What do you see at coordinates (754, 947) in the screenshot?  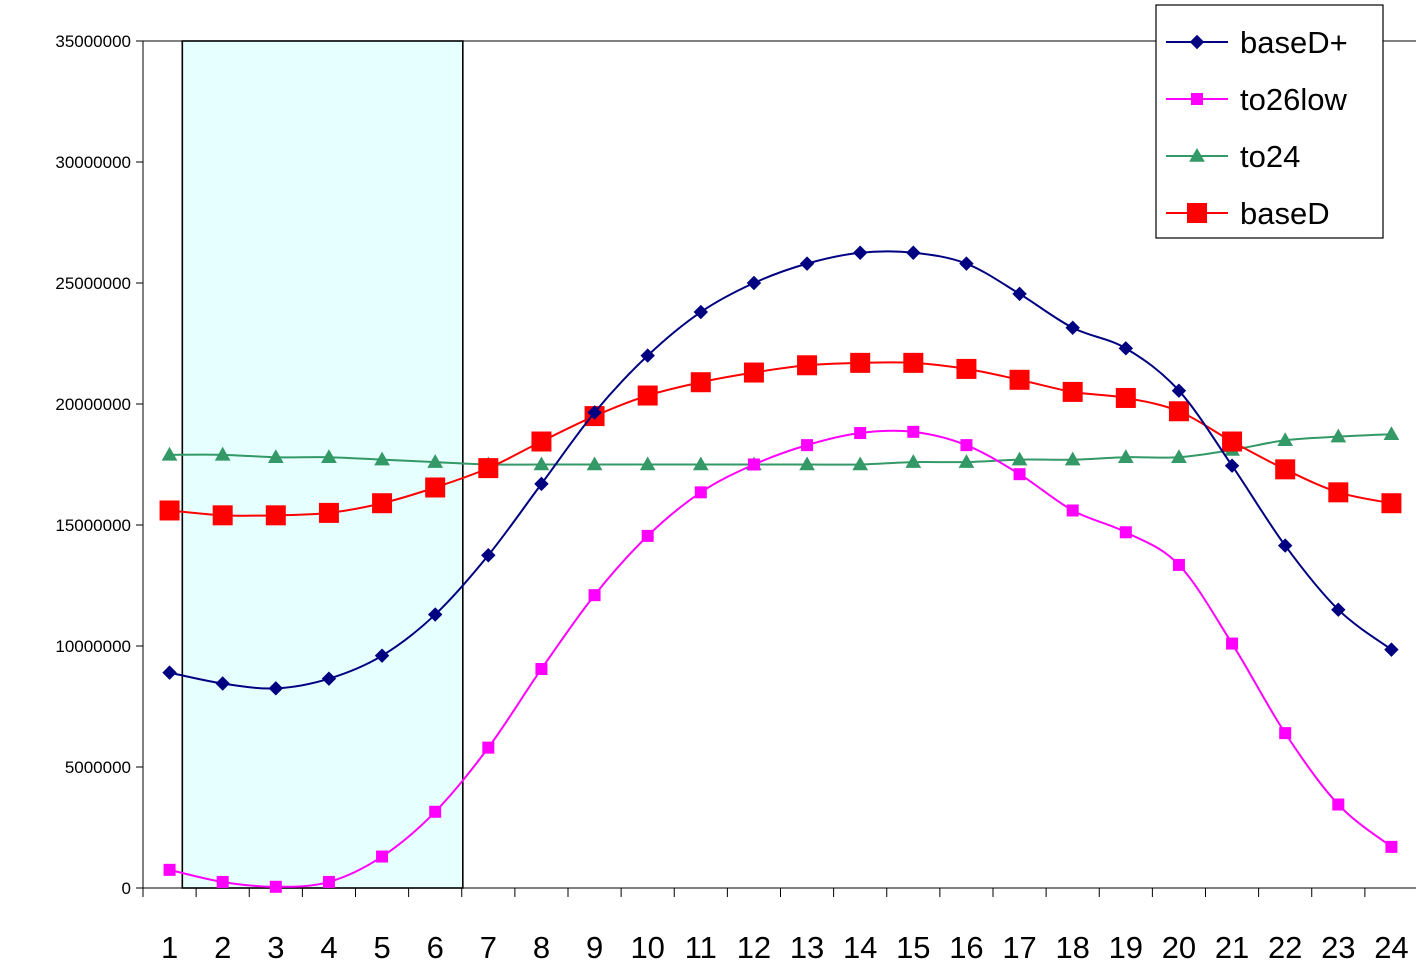 I see `x-tick-label: 12` at bounding box center [754, 947].